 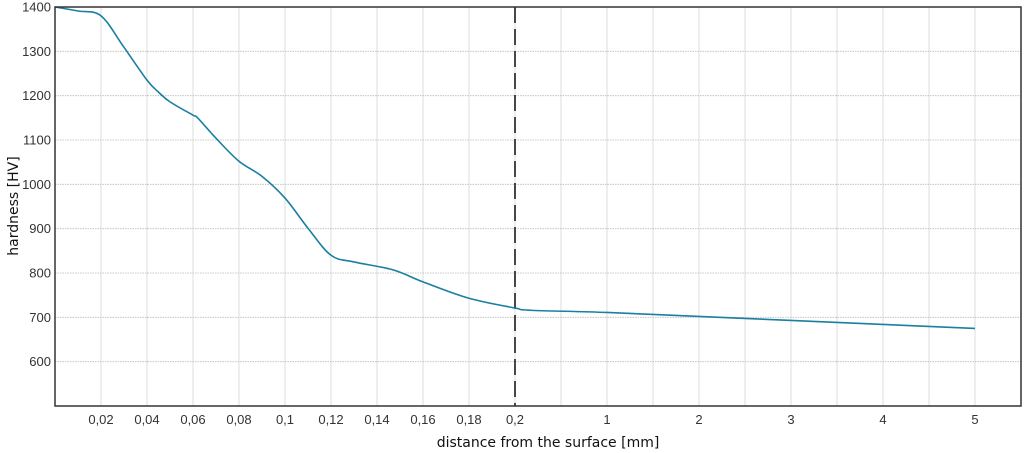 What do you see at coordinates (40, 361) in the screenshot?
I see `y-tick-label: 600` at bounding box center [40, 361].